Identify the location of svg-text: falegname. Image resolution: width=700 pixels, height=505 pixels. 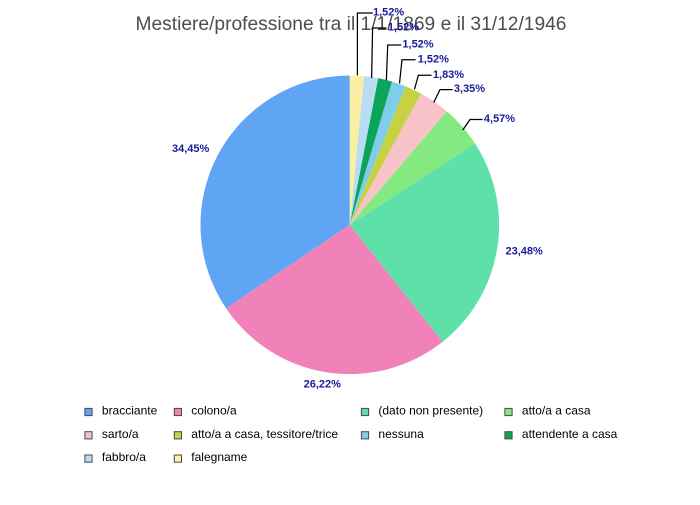
(219, 457).